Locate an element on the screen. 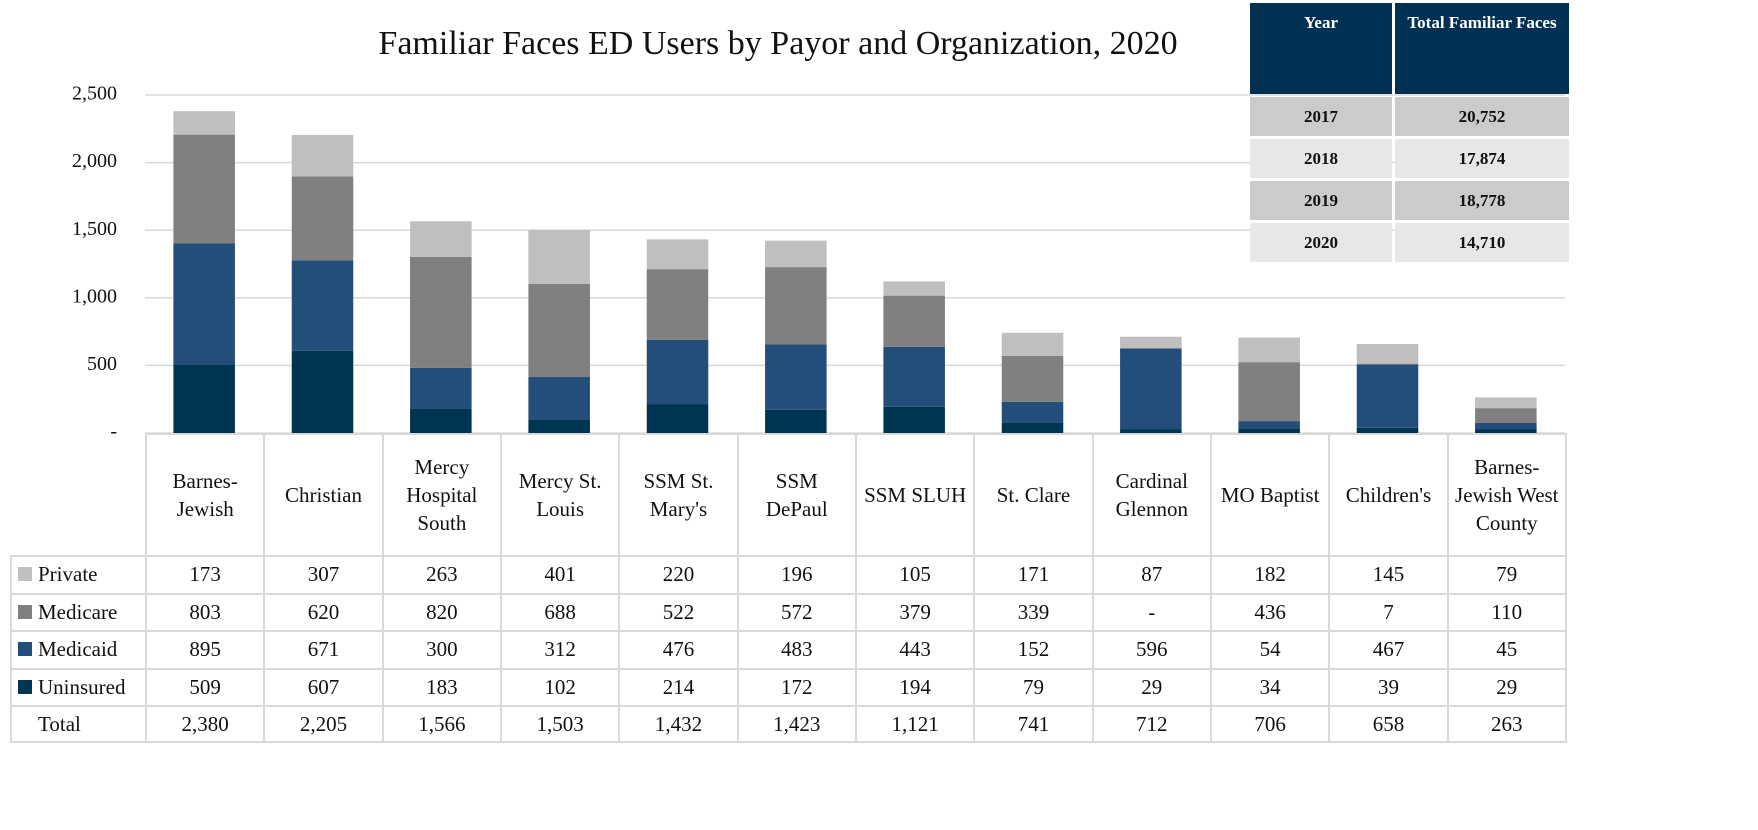 The image size is (1758, 830). value-cell: 182 is located at coordinates (1270, 575).